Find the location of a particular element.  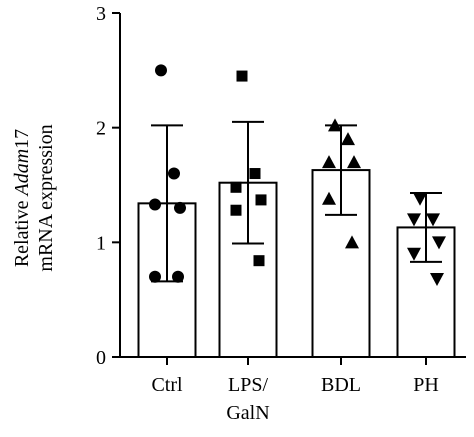

x-tick-label-4: PH is located at coordinates (426, 385).